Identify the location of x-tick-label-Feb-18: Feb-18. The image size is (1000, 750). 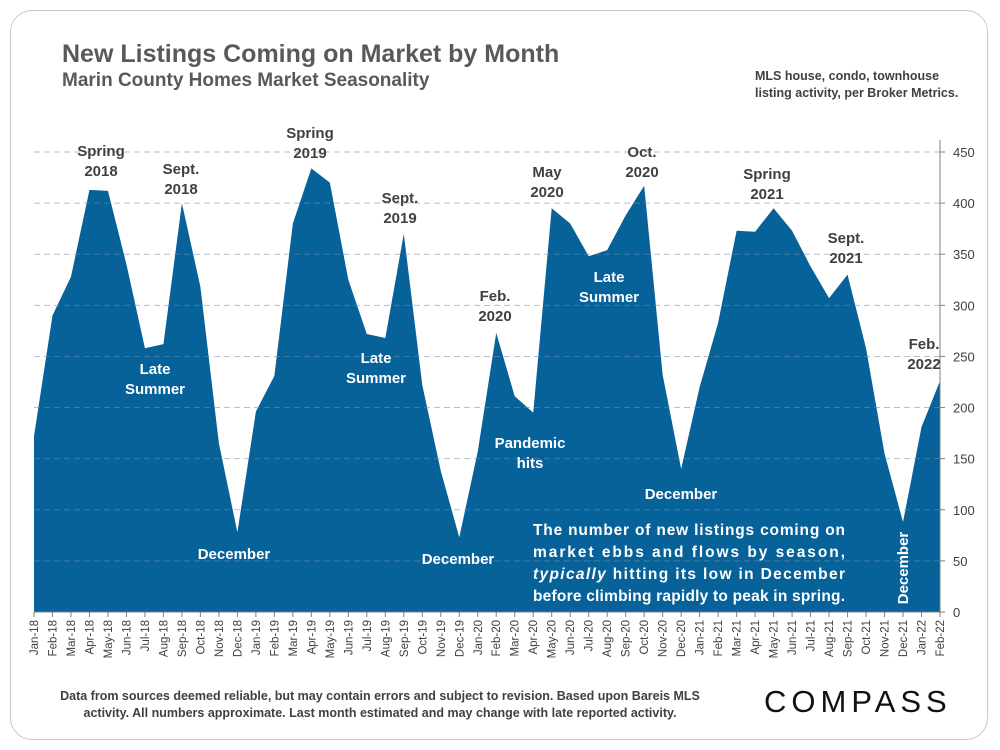
(53, 638).